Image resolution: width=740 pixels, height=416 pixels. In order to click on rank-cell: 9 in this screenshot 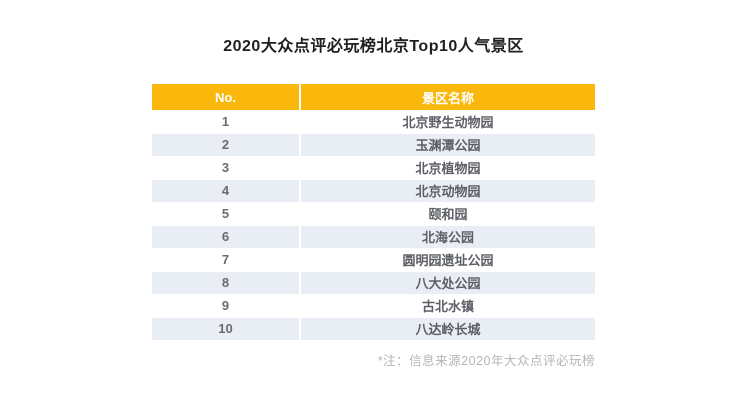, I will do `click(226, 306)`.